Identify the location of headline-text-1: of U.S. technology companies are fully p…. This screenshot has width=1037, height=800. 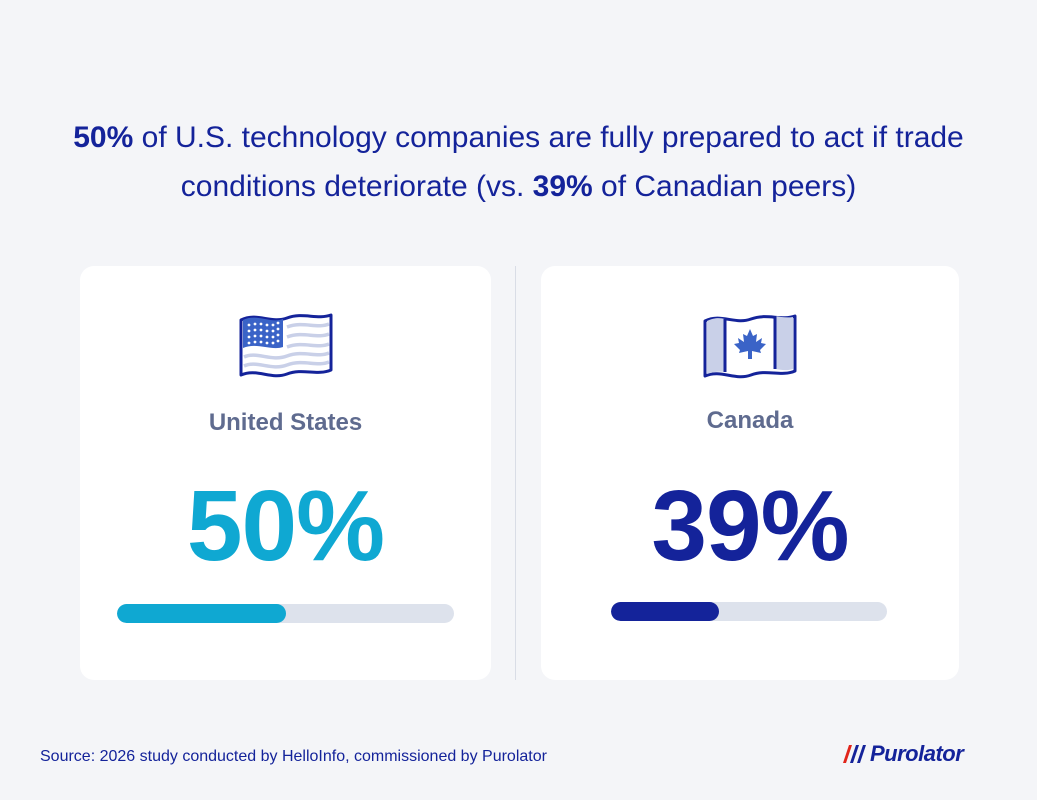
(548, 162).